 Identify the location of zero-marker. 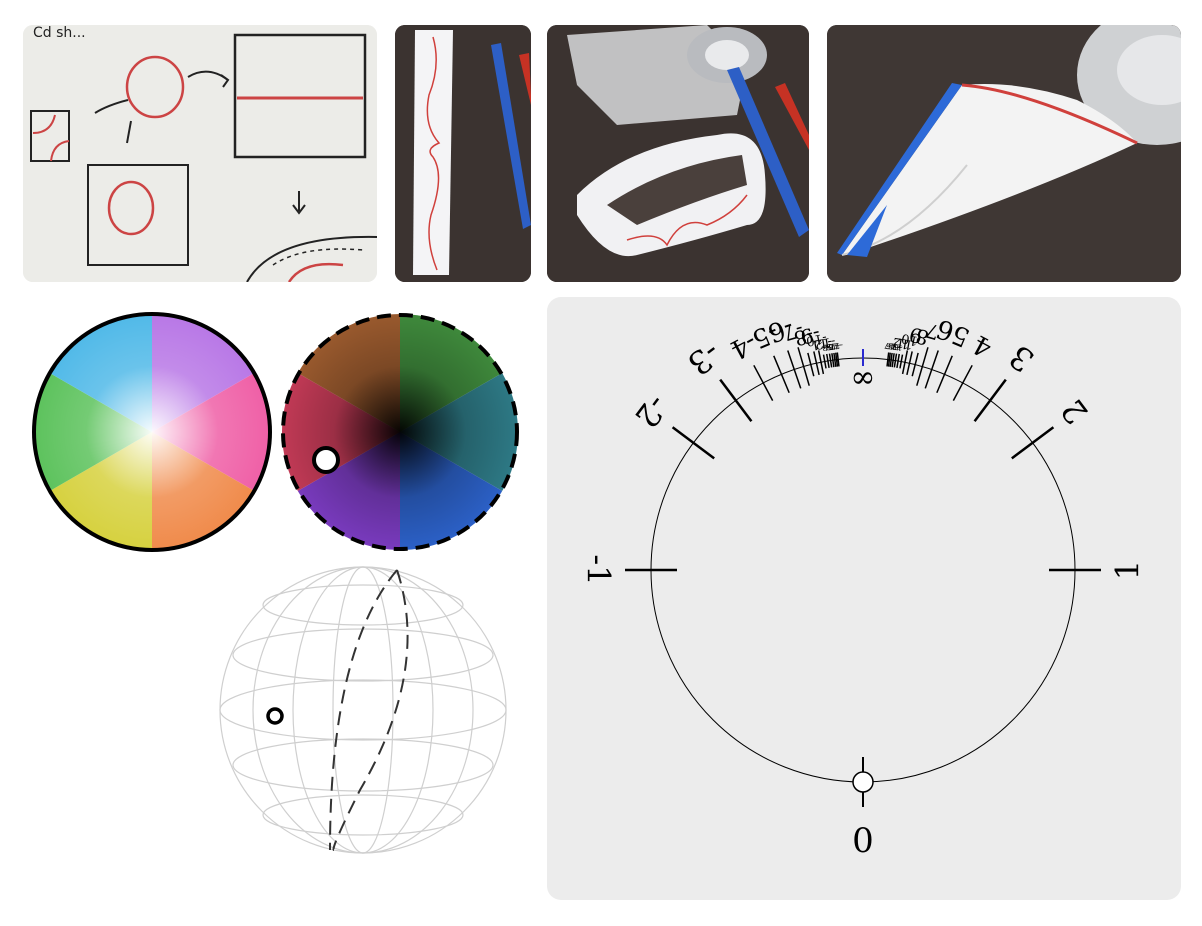
(863, 782).